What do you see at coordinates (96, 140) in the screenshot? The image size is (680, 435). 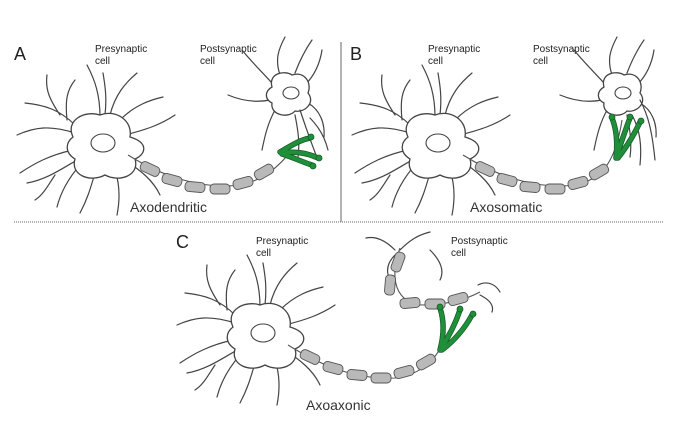 I see `presynaptic-neuron-a` at bounding box center [96, 140].